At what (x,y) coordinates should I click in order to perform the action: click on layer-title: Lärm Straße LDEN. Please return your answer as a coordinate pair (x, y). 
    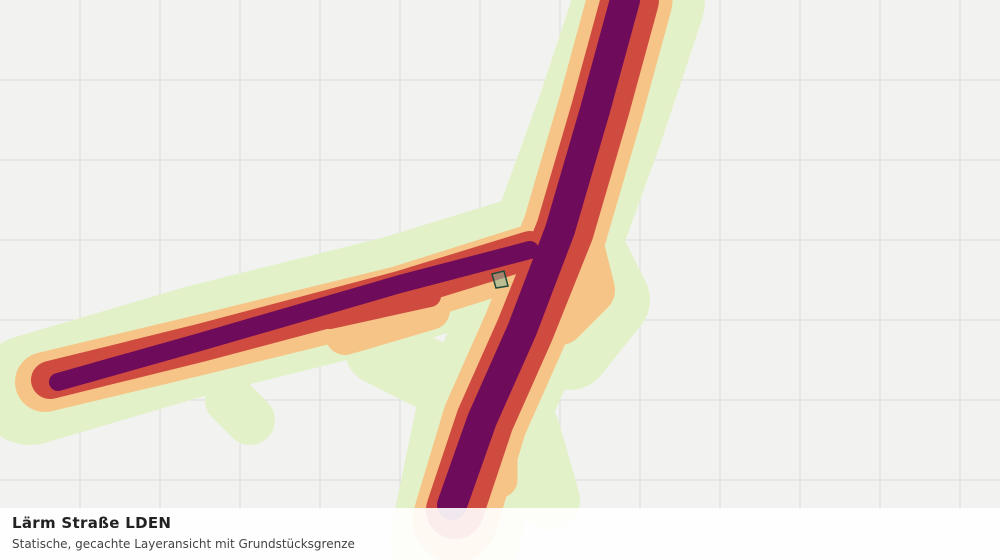
    Looking at the image, I should click on (92, 523).